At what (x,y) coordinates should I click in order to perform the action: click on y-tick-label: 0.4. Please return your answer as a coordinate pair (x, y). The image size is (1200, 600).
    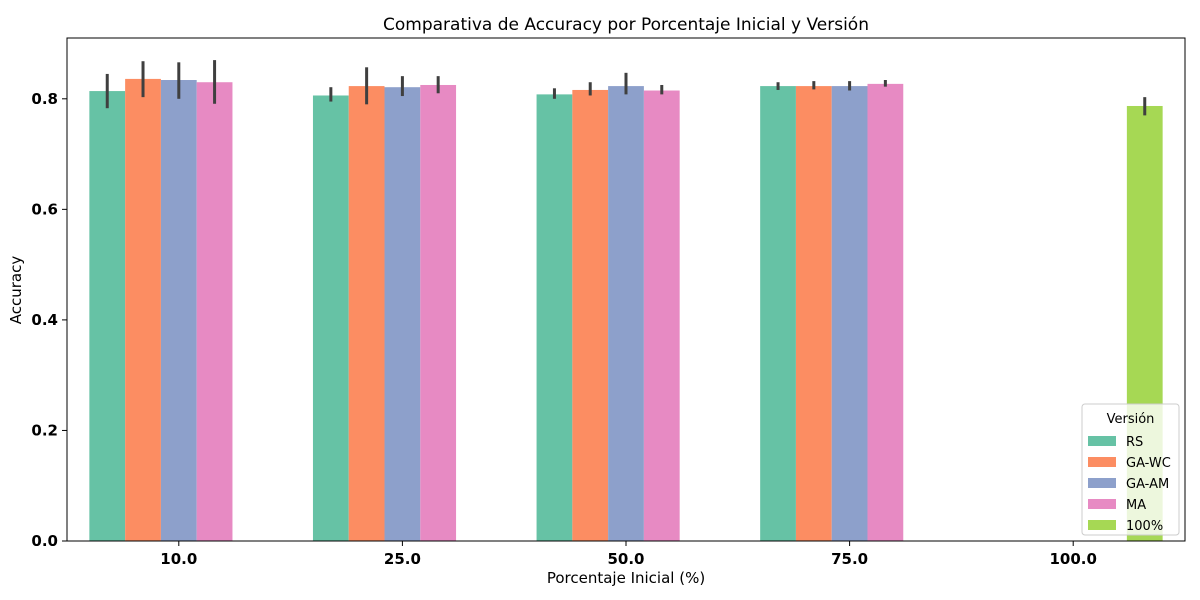
    Looking at the image, I should click on (44, 320).